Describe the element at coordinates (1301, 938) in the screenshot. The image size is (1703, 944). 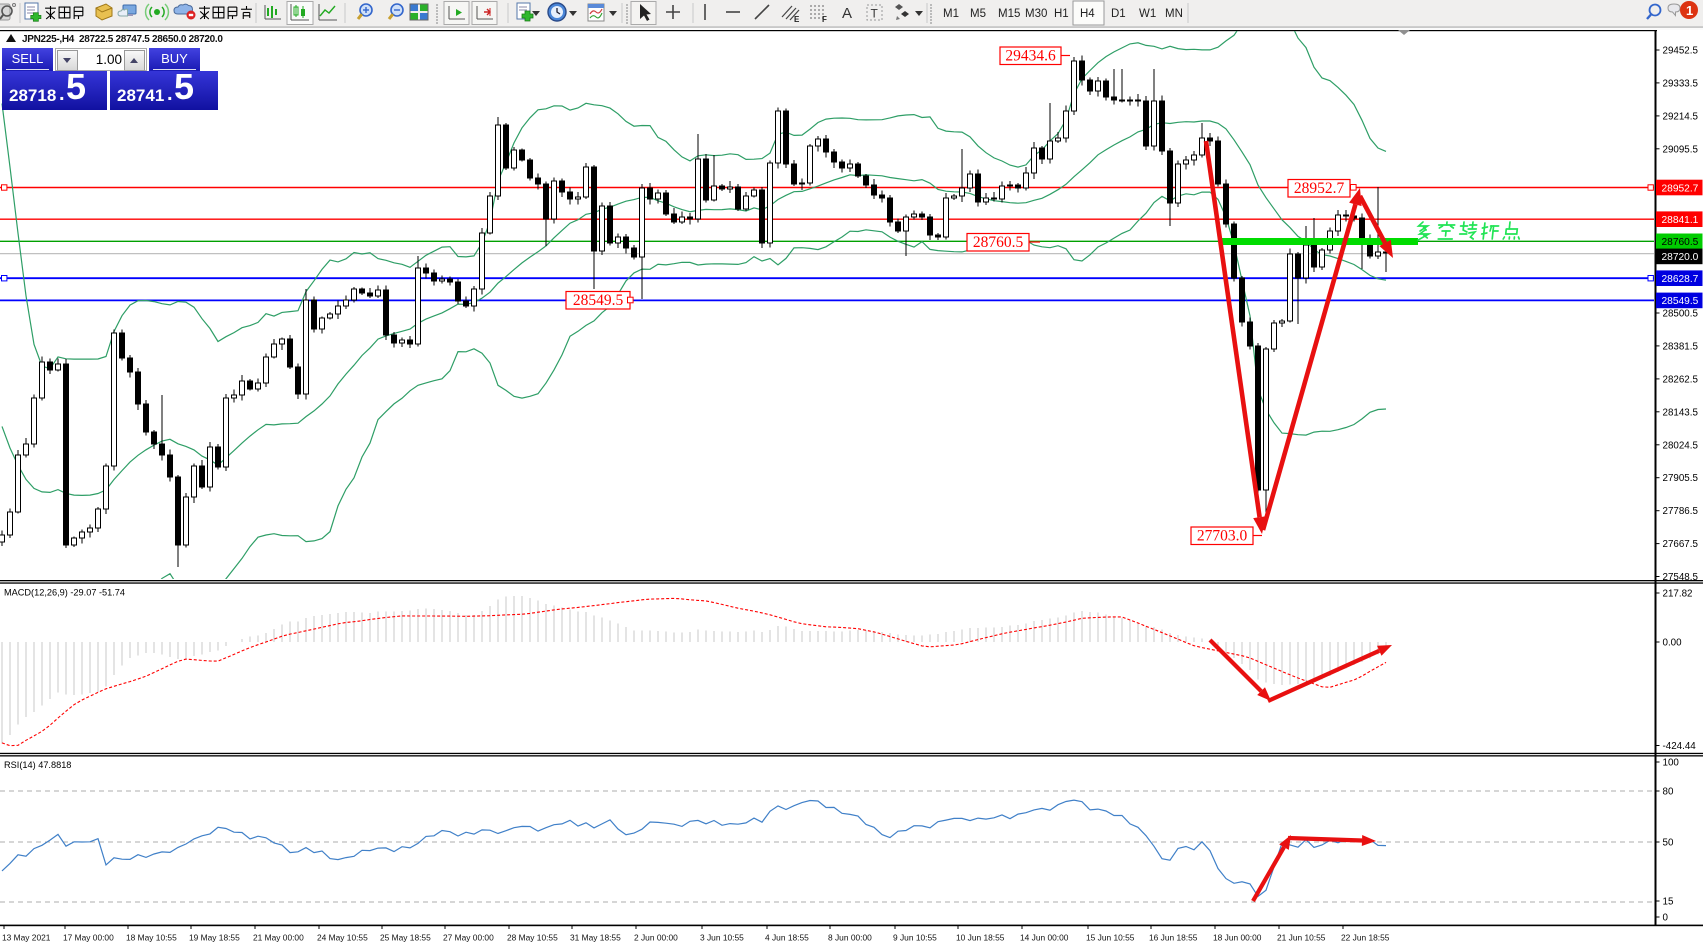
I see `svg-text: 21 Jun 10:55` at that location.